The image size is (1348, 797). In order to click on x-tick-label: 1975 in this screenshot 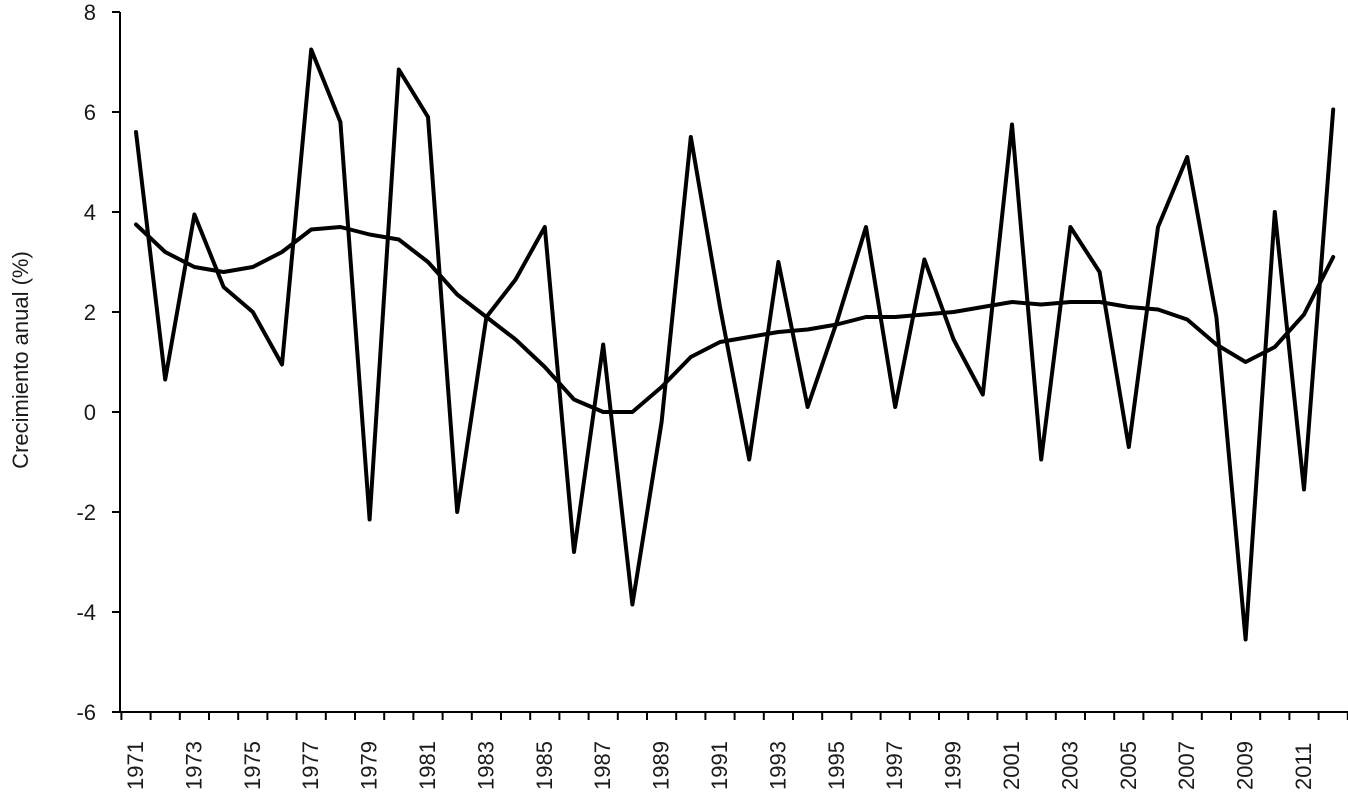, I will do `click(252, 765)`.